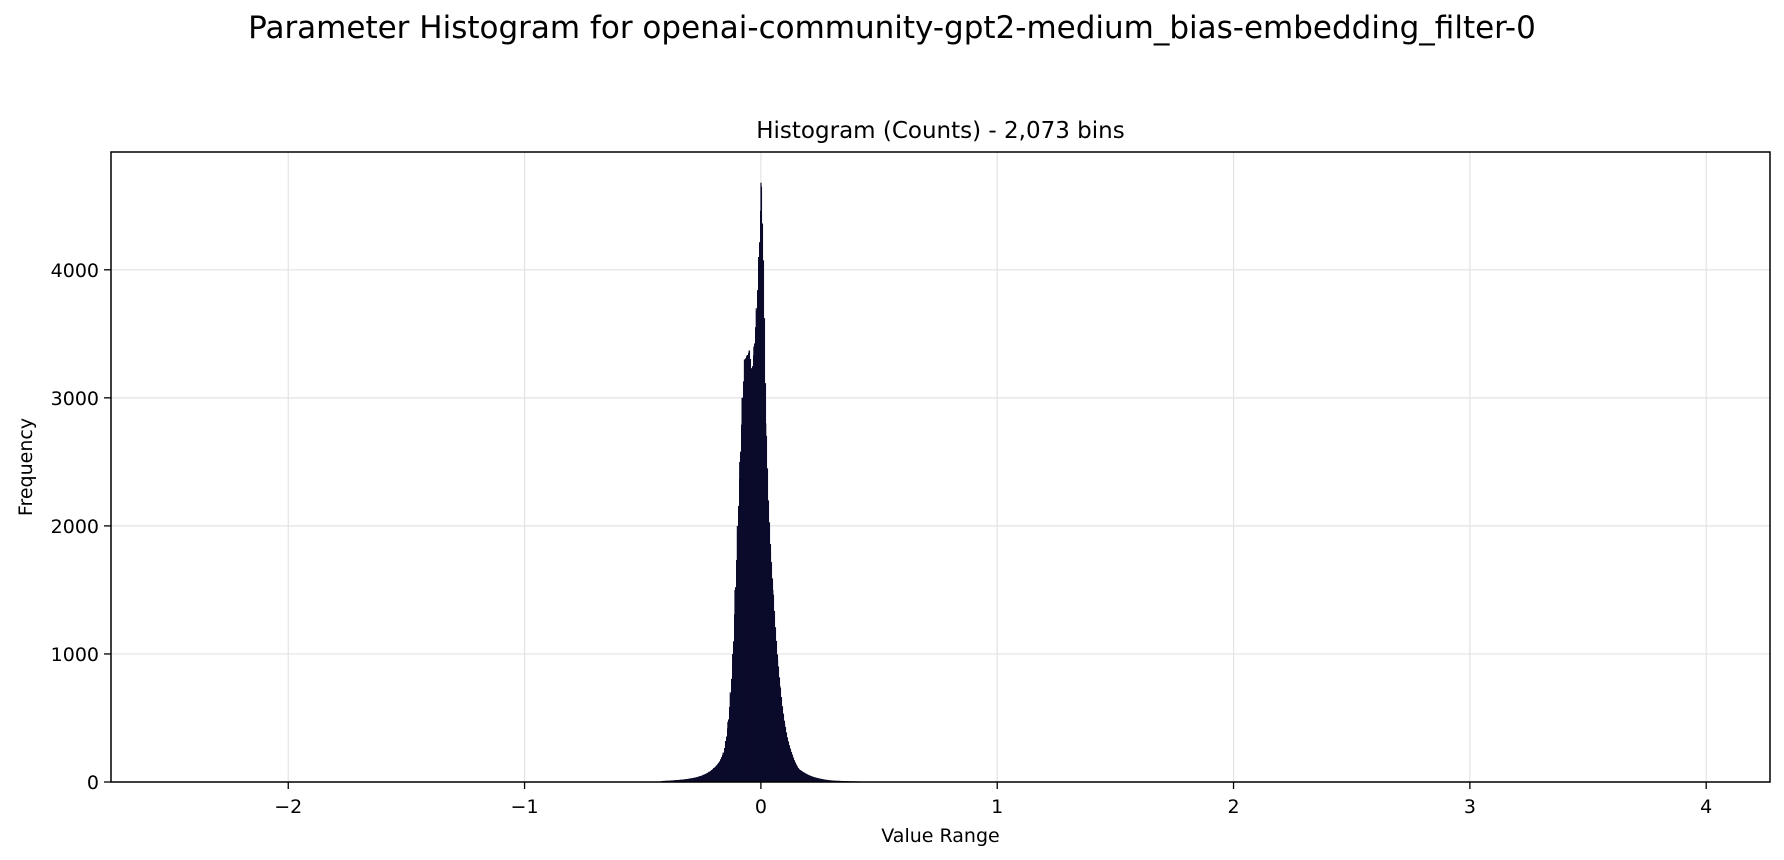  Describe the element at coordinates (288, 807) in the screenshot. I see `x-tick-label: −2` at that location.